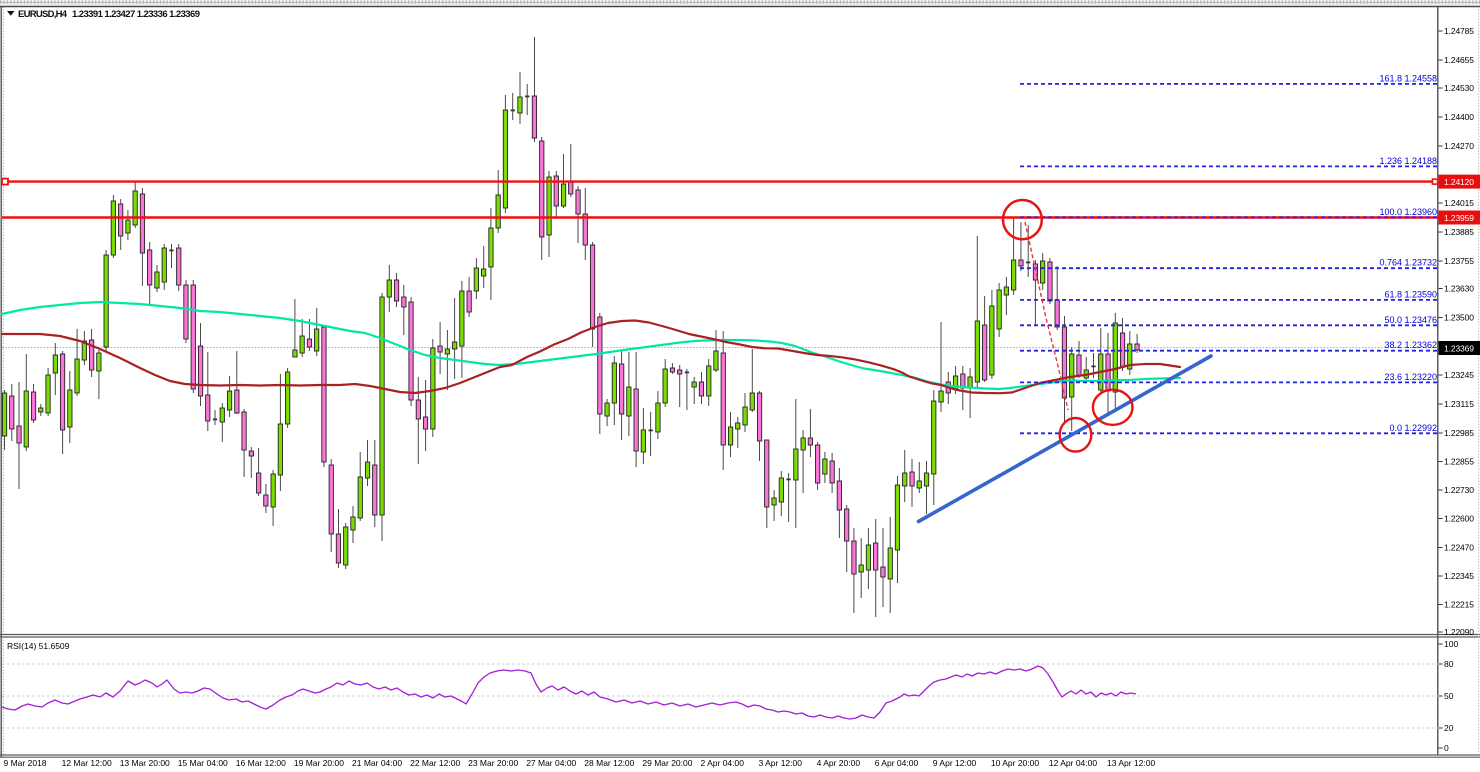  Describe the element at coordinates (1459, 433) in the screenshot. I see `svg-text: 1.22985` at that location.